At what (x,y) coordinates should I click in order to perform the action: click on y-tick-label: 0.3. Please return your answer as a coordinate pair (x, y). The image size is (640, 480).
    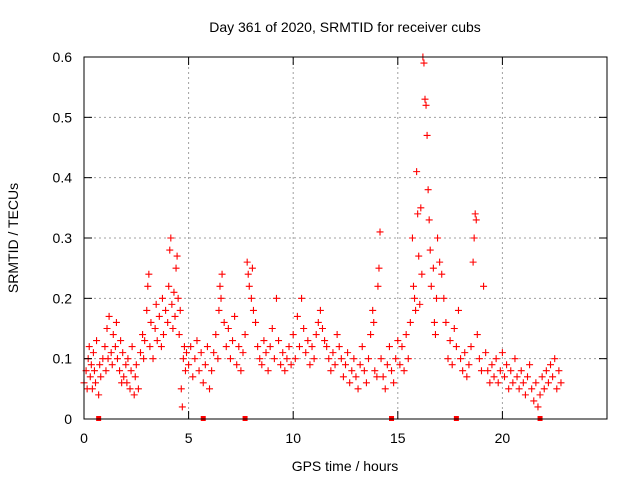
    Looking at the image, I should click on (63, 238).